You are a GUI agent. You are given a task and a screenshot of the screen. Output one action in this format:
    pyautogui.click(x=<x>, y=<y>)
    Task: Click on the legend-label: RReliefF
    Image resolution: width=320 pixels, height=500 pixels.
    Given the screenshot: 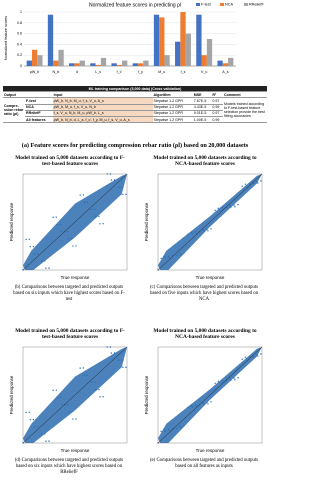 What is the action you would take?
    pyautogui.click(x=256, y=5)
    